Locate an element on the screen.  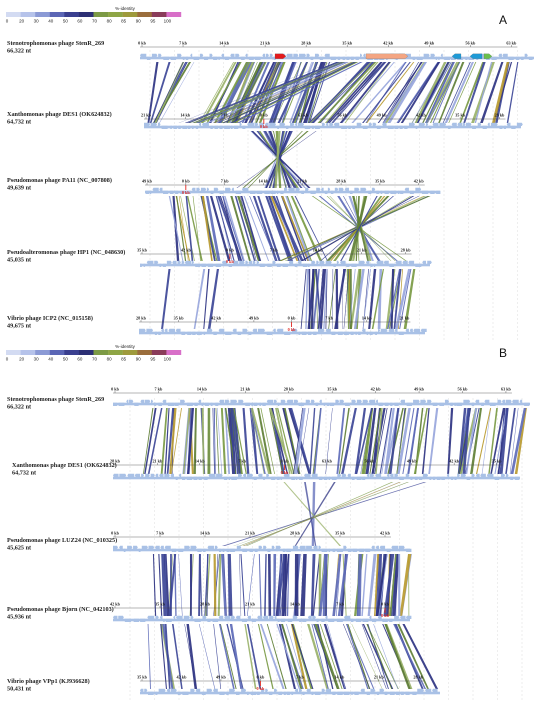
genome-size: 50,431 nt is located at coordinates (19, 689).